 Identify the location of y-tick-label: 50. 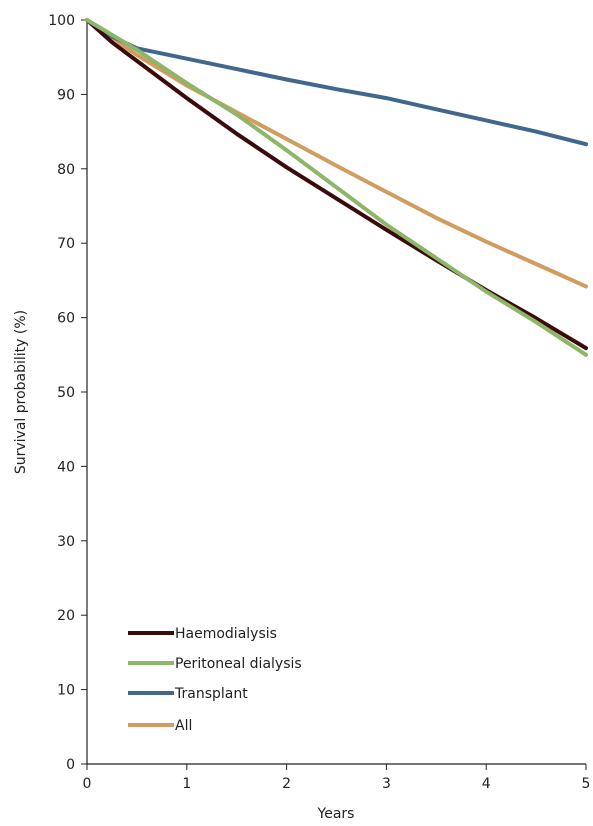
(66, 393).